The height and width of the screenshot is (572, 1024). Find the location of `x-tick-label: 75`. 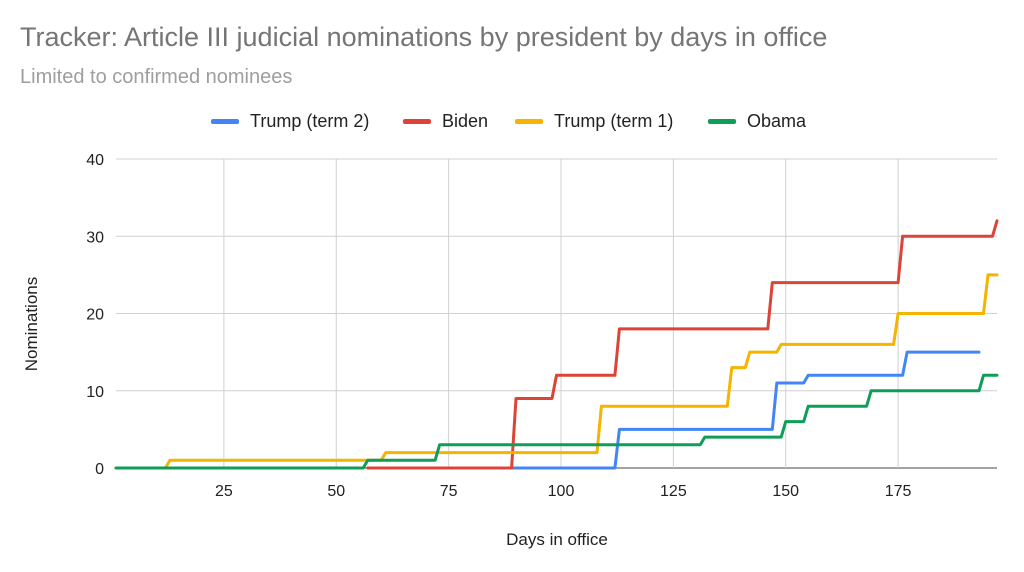

x-tick-label: 75 is located at coordinates (449, 491).